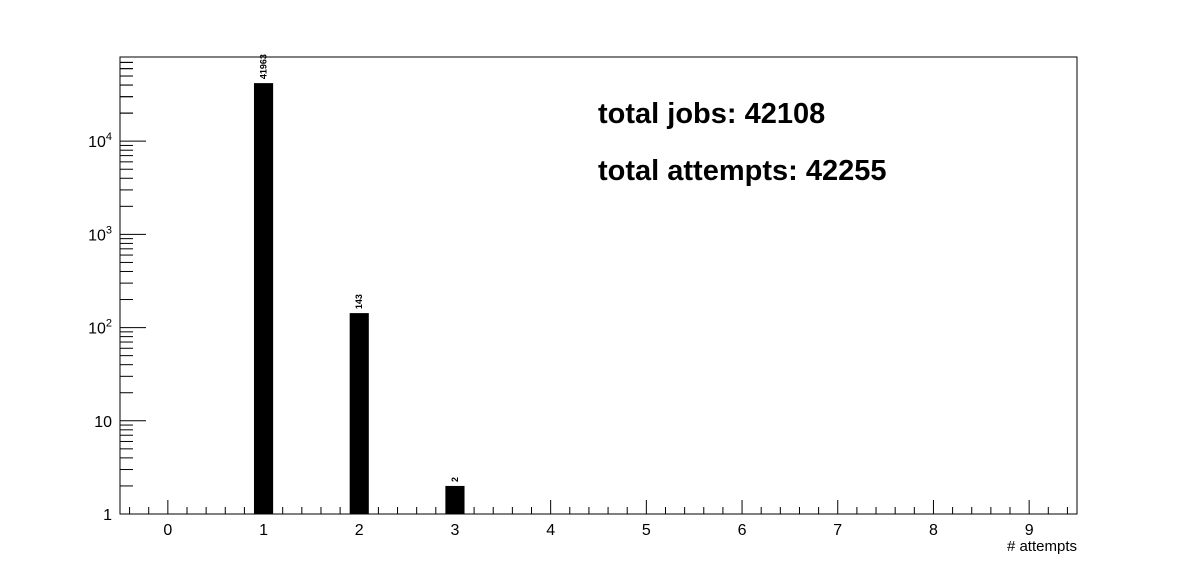  I want to click on y-tick-label: 10², so click(100, 328).